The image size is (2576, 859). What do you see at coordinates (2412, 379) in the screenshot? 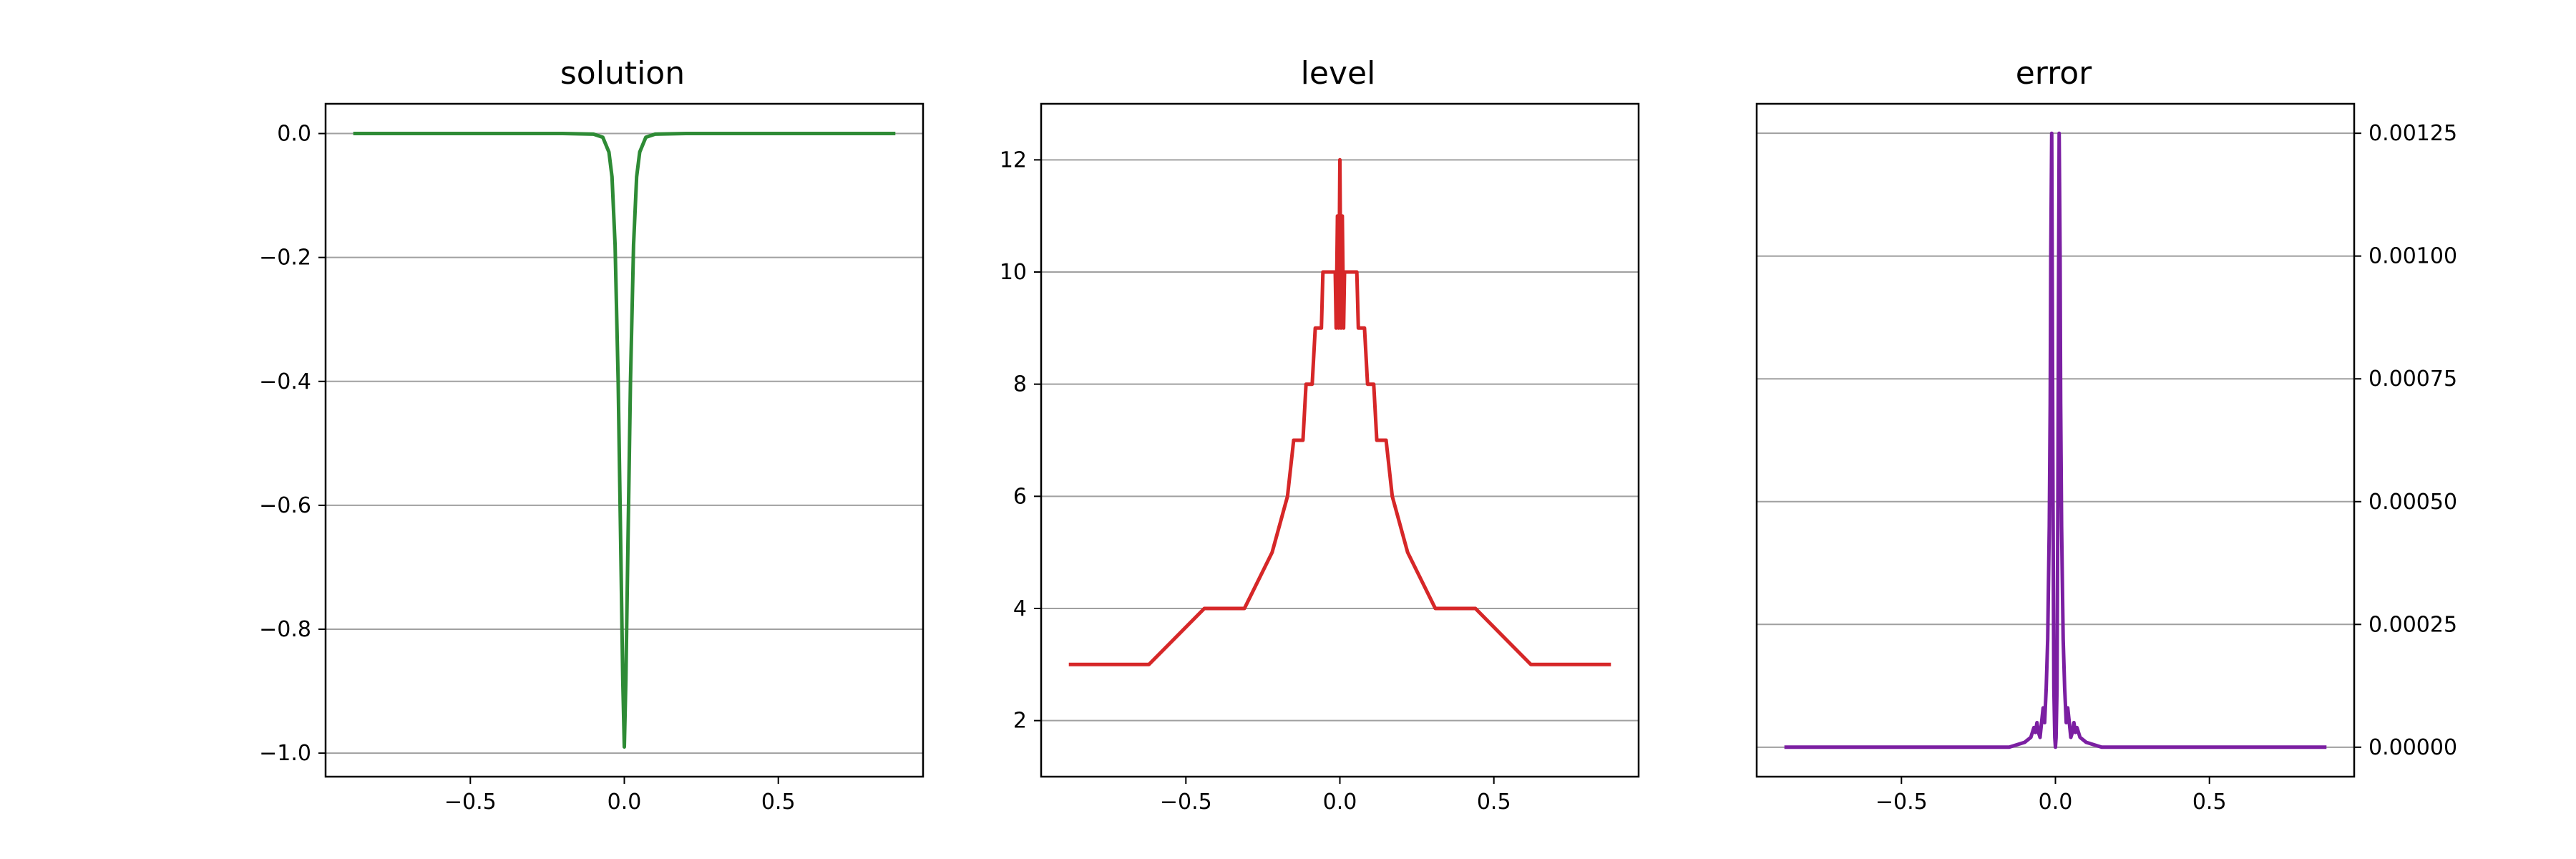
I see `y-tick-label: 0.00075` at bounding box center [2412, 379].